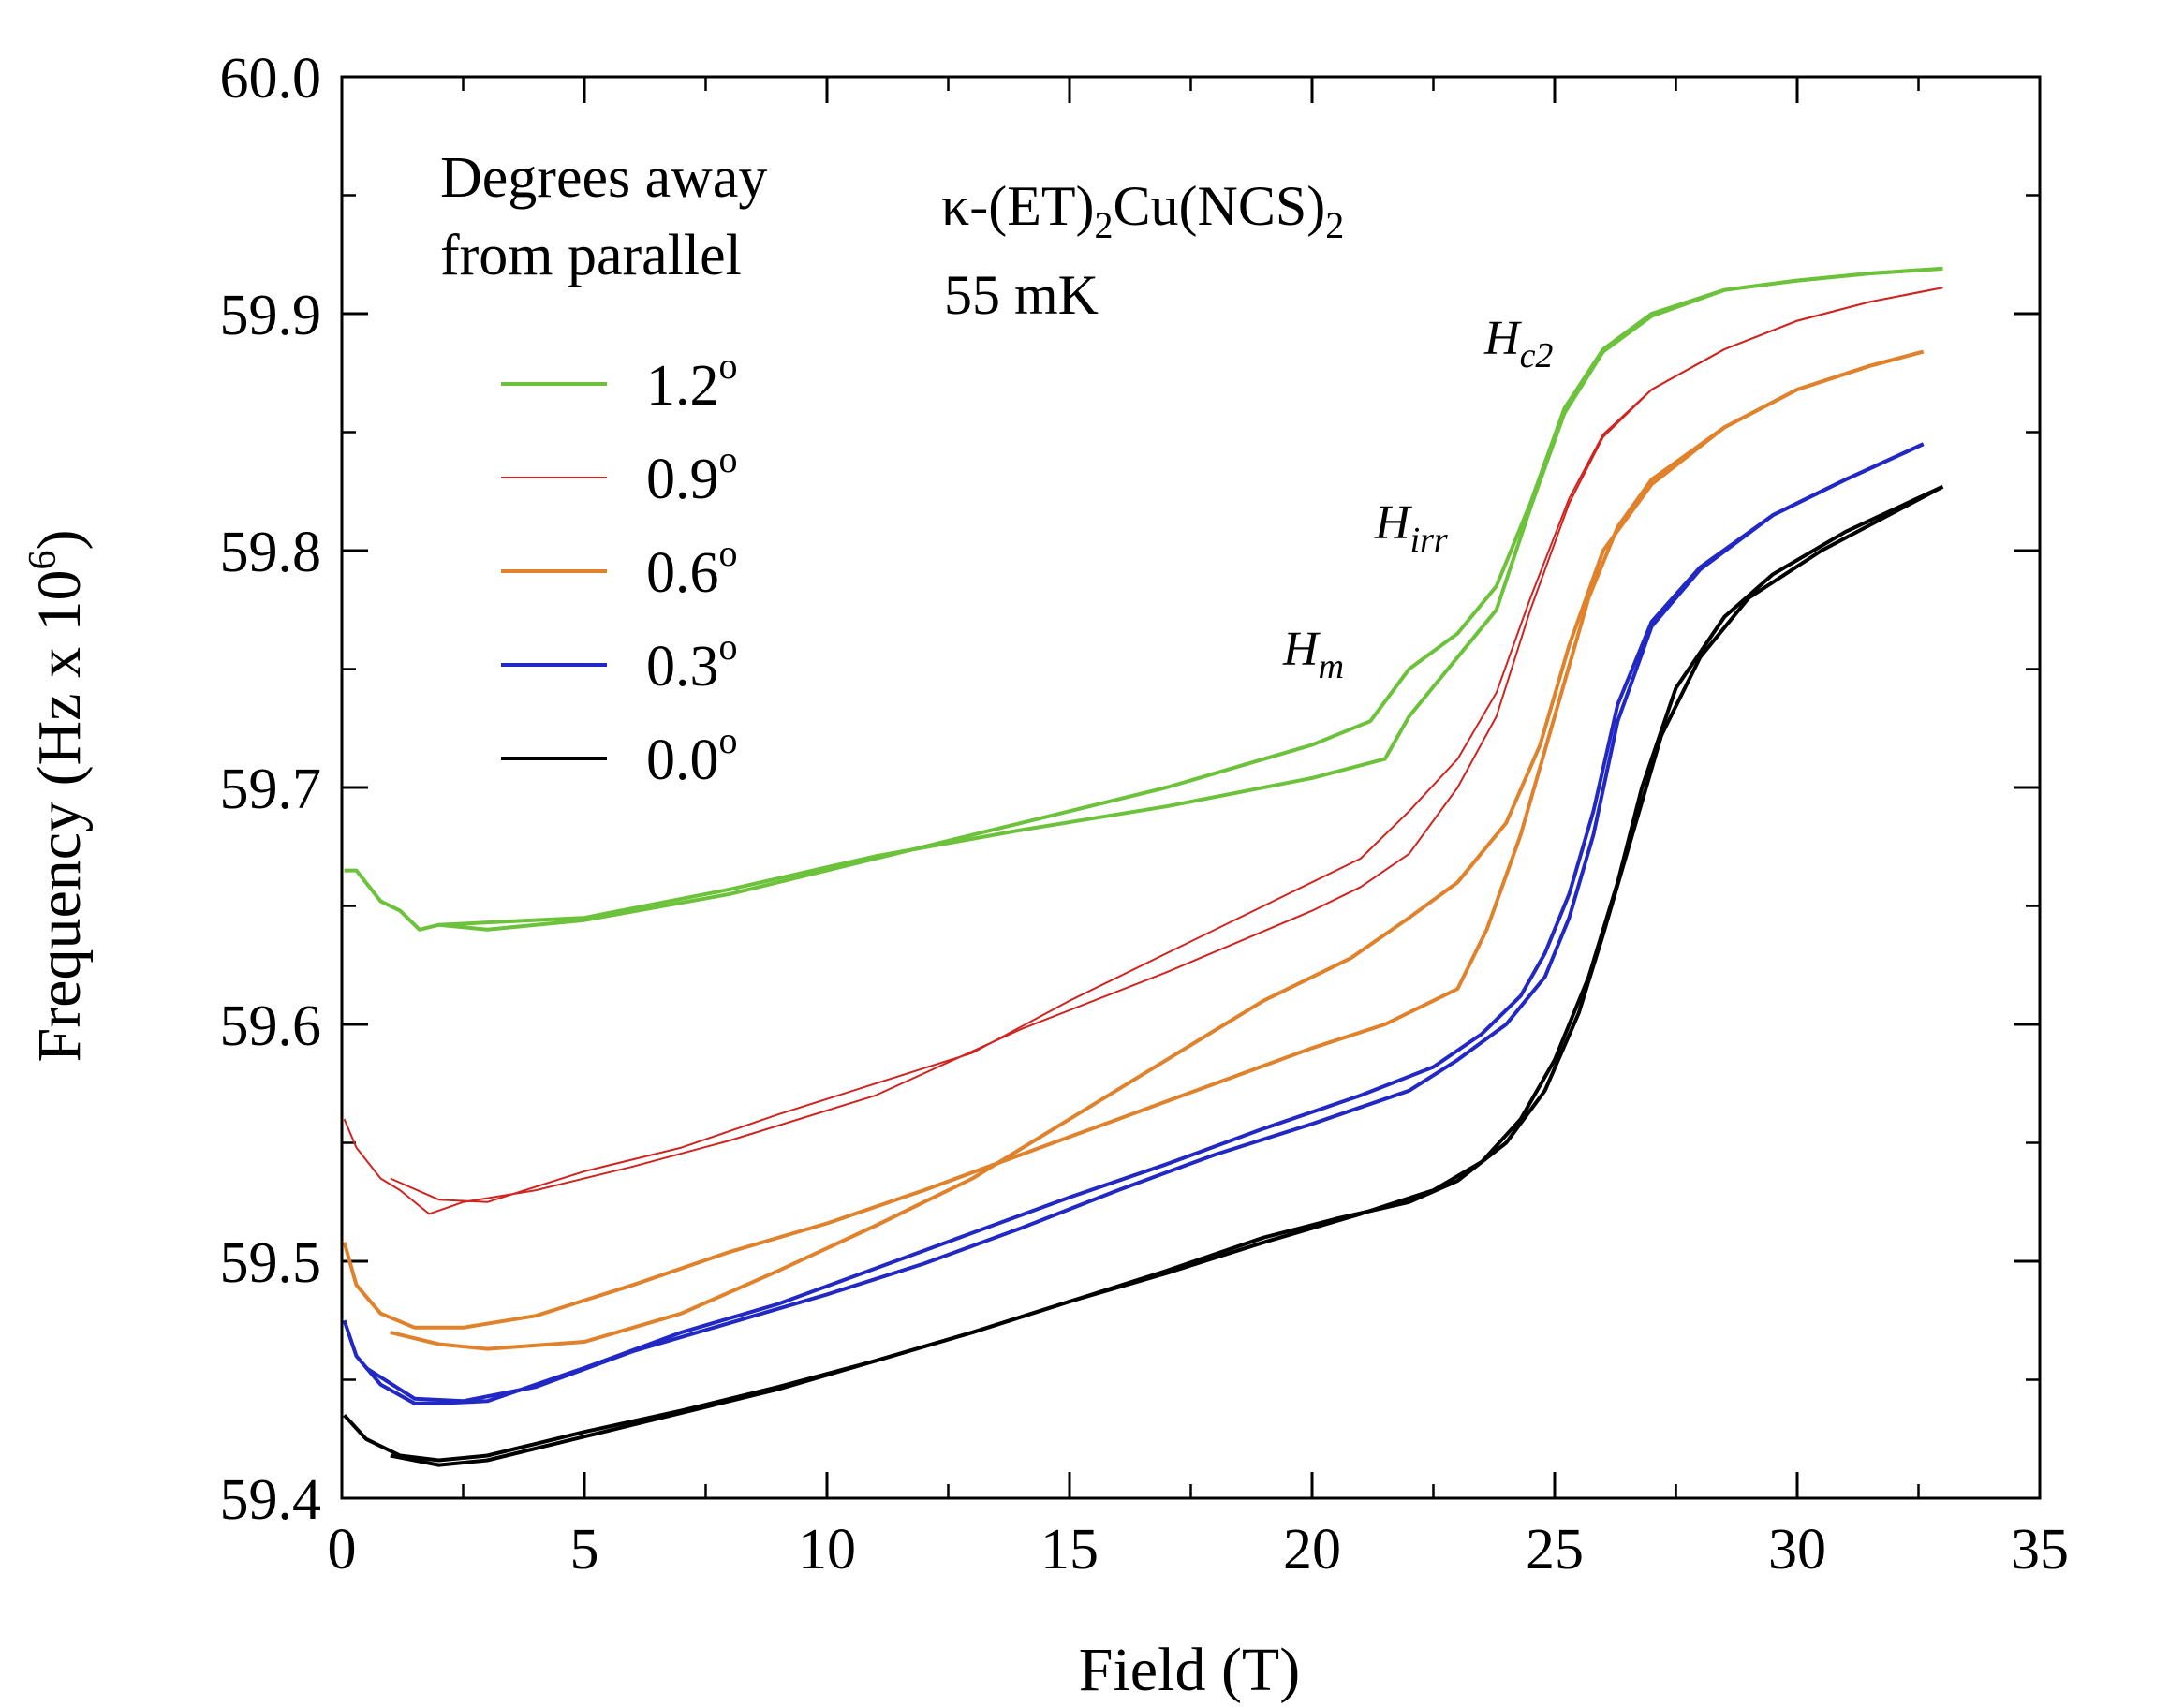 This screenshot has width=2184, height=1707. What do you see at coordinates (1555, 1550) in the screenshot?
I see `x-tick-label: 25` at bounding box center [1555, 1550].